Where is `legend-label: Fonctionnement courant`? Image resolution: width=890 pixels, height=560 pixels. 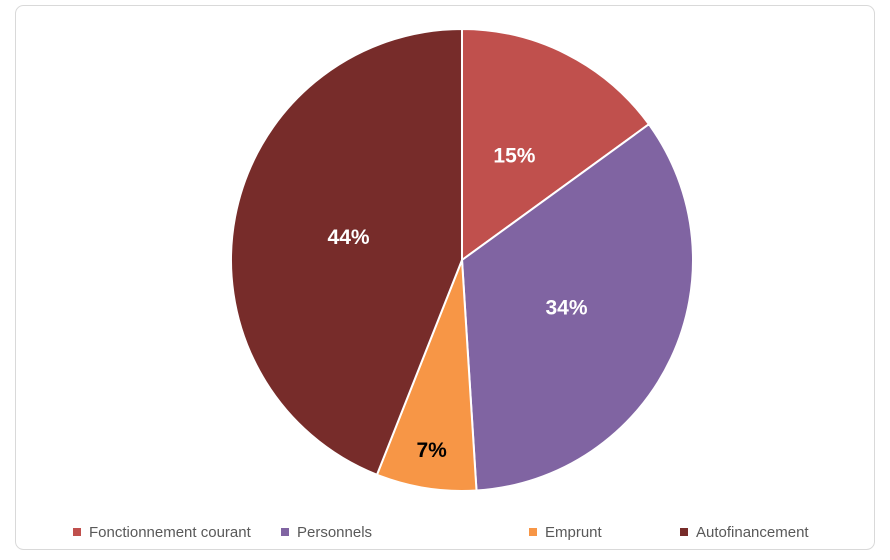 legend-label: Fonctionnement courant is located at coordinates (170, 532).